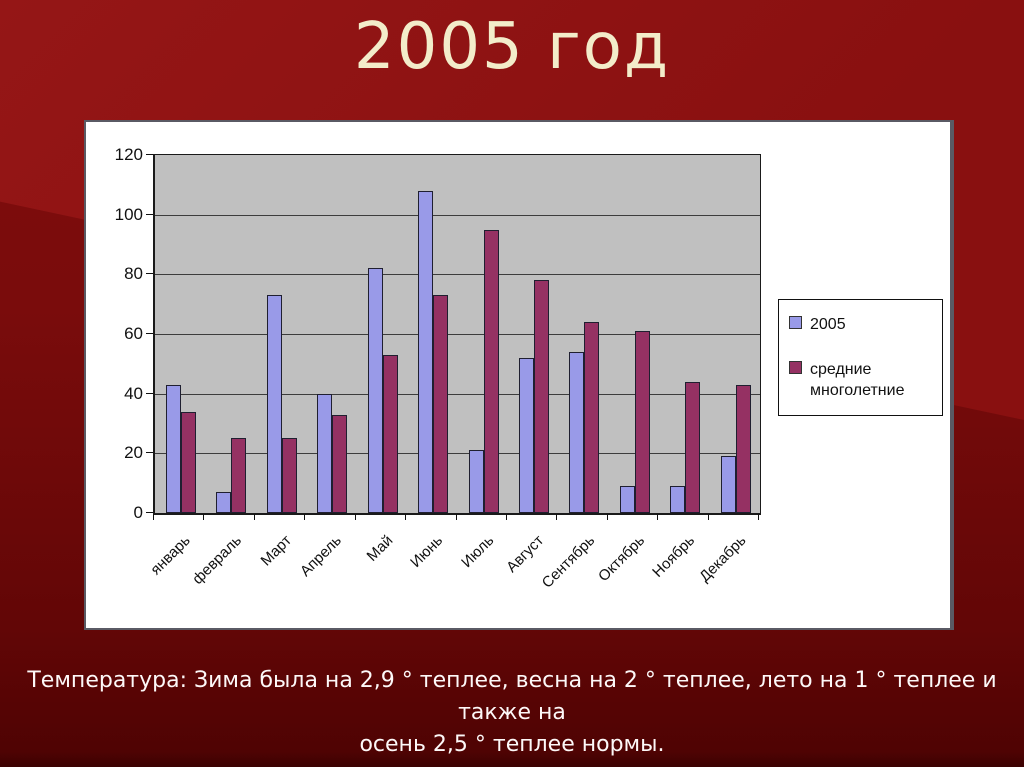  What do you see at coordinates (188, 462) in the screenshot?
I see `bar-средние-январь` at bounding box center [188, 462].